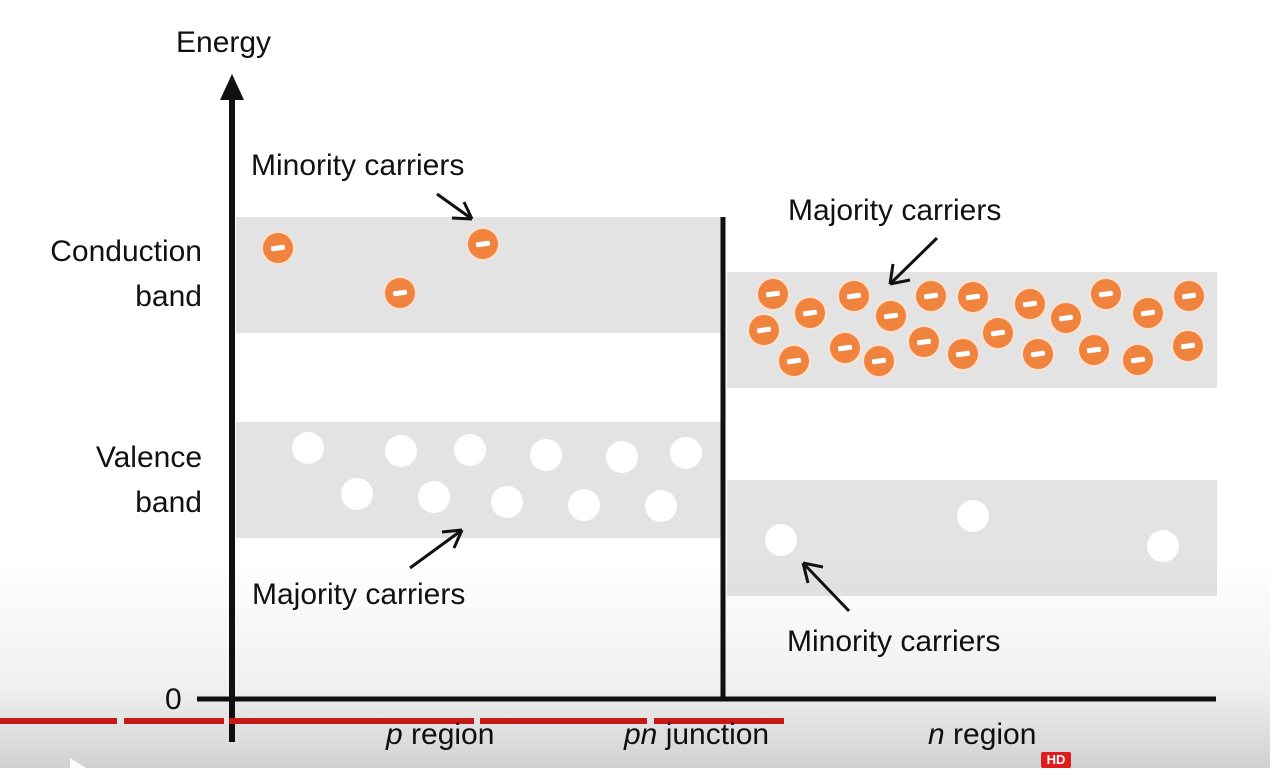 The height and width of the screenshot is (778, 1270). Describe the element at coordinates (168, 296) in the screenshot. I see `conduction-band-label-line2: band` at that location.